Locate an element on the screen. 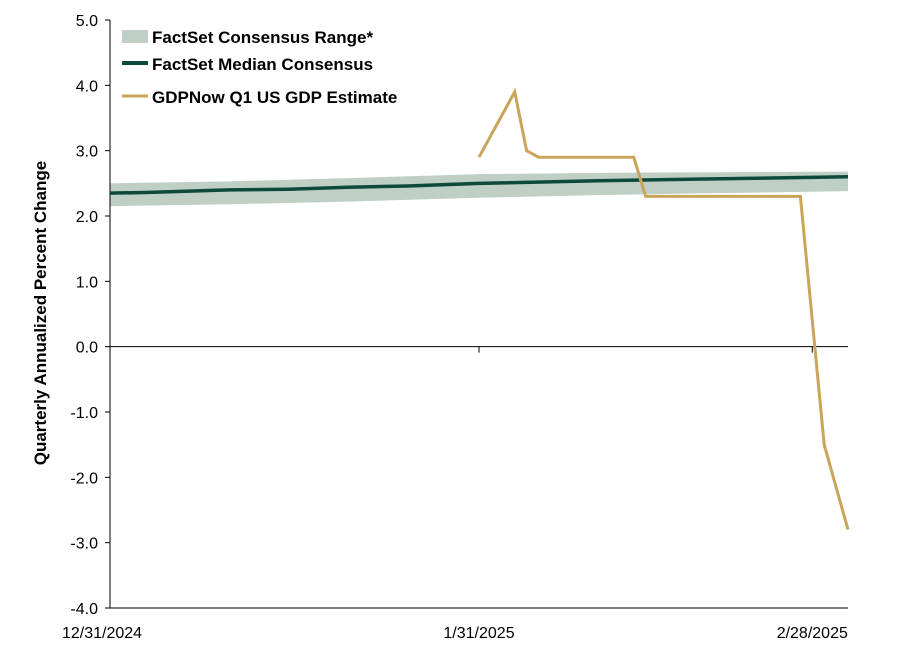 The width and height of the screenshot is (900, 654). y-tick-label: 4.0 is located at coordinates (87, 86).